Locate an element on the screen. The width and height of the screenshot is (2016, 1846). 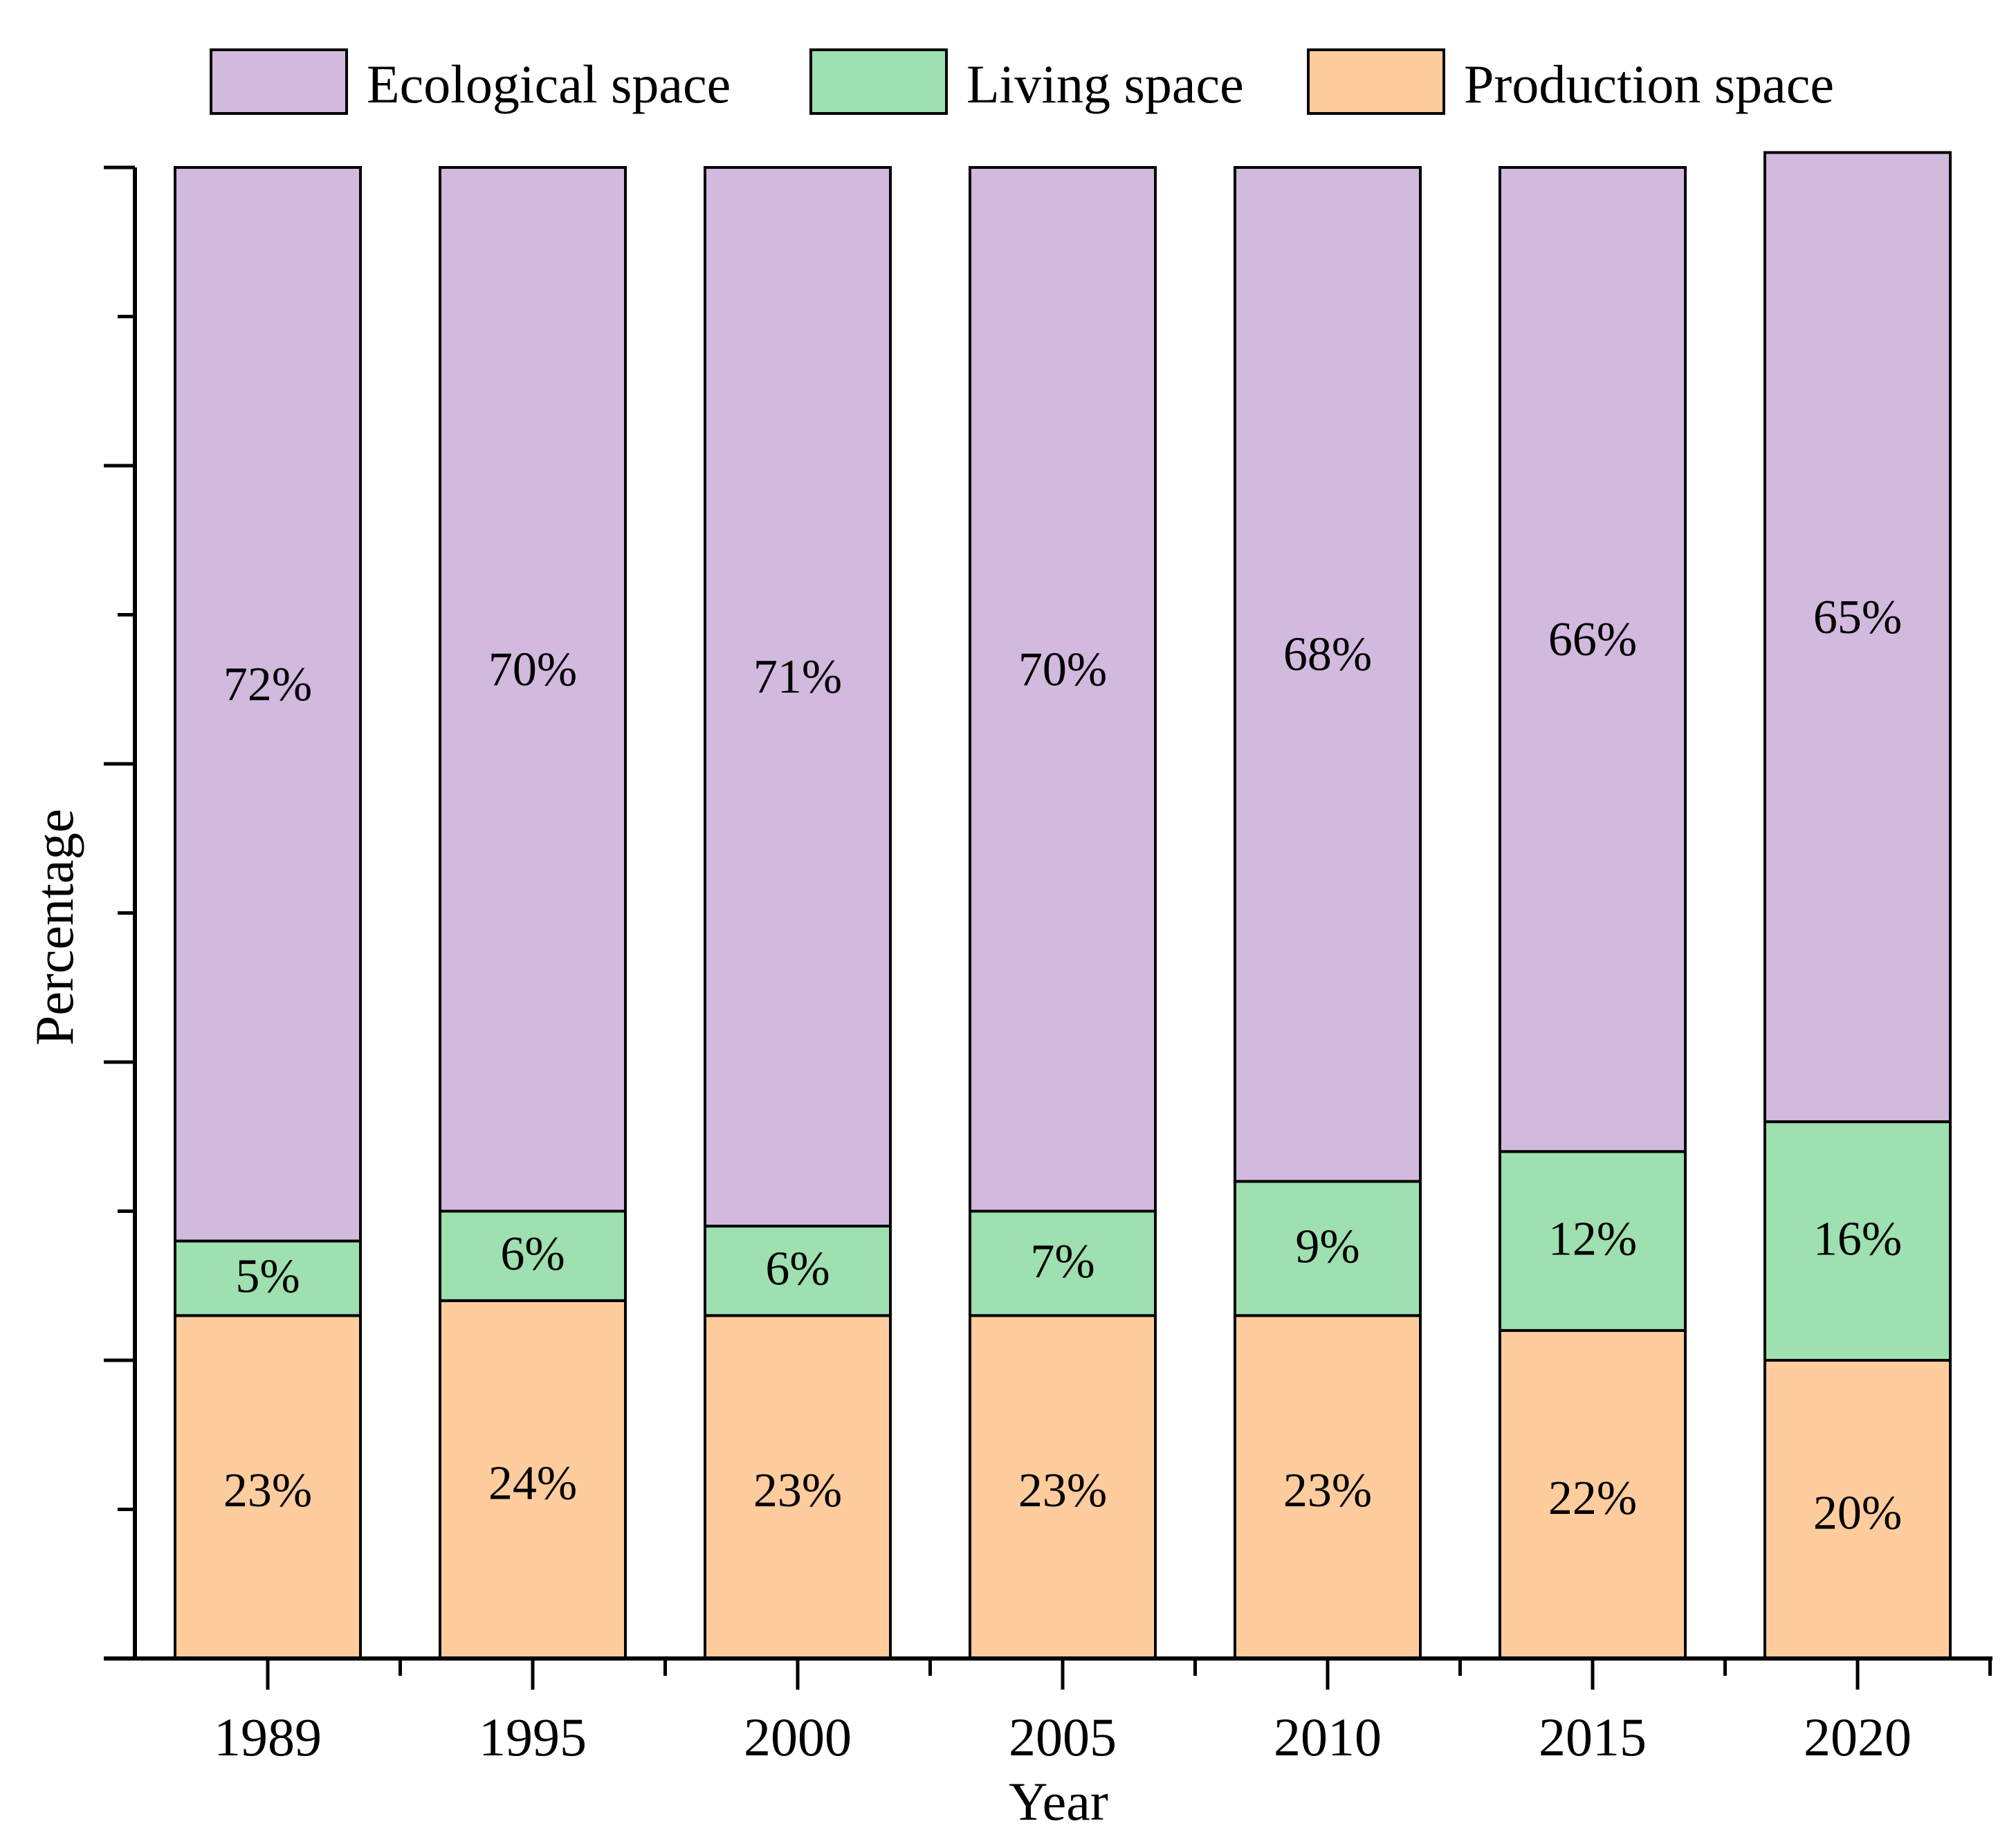
legend-label-living-space: Living space is located at coordinates (1105, 84).